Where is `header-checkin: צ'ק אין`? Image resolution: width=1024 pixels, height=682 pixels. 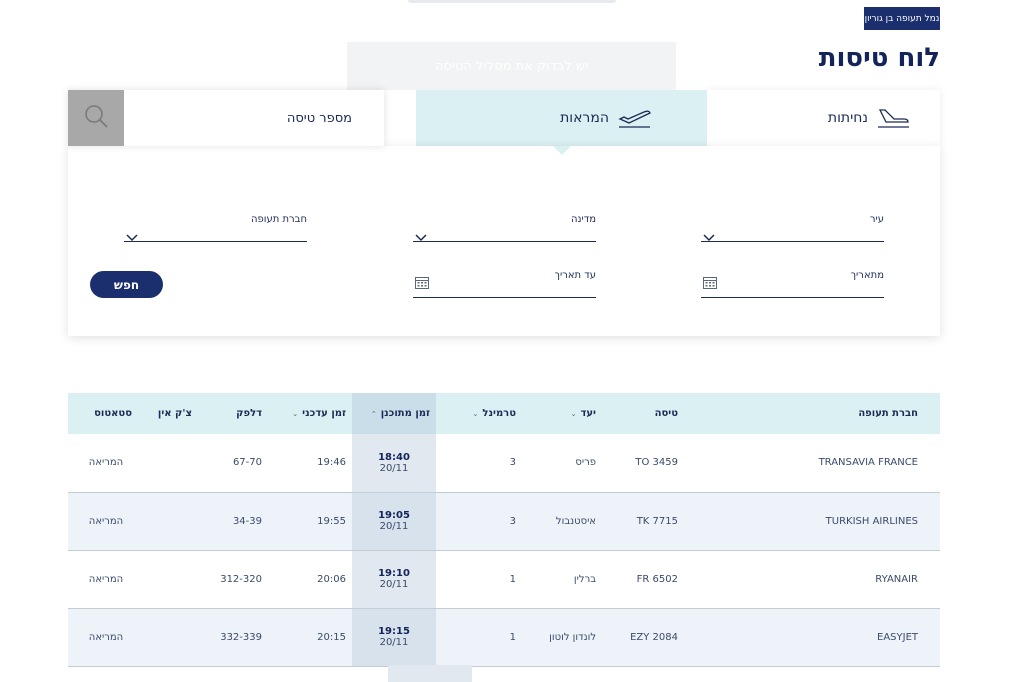 header-checkin: צ'ק אין is located at coordinates (168, 413).